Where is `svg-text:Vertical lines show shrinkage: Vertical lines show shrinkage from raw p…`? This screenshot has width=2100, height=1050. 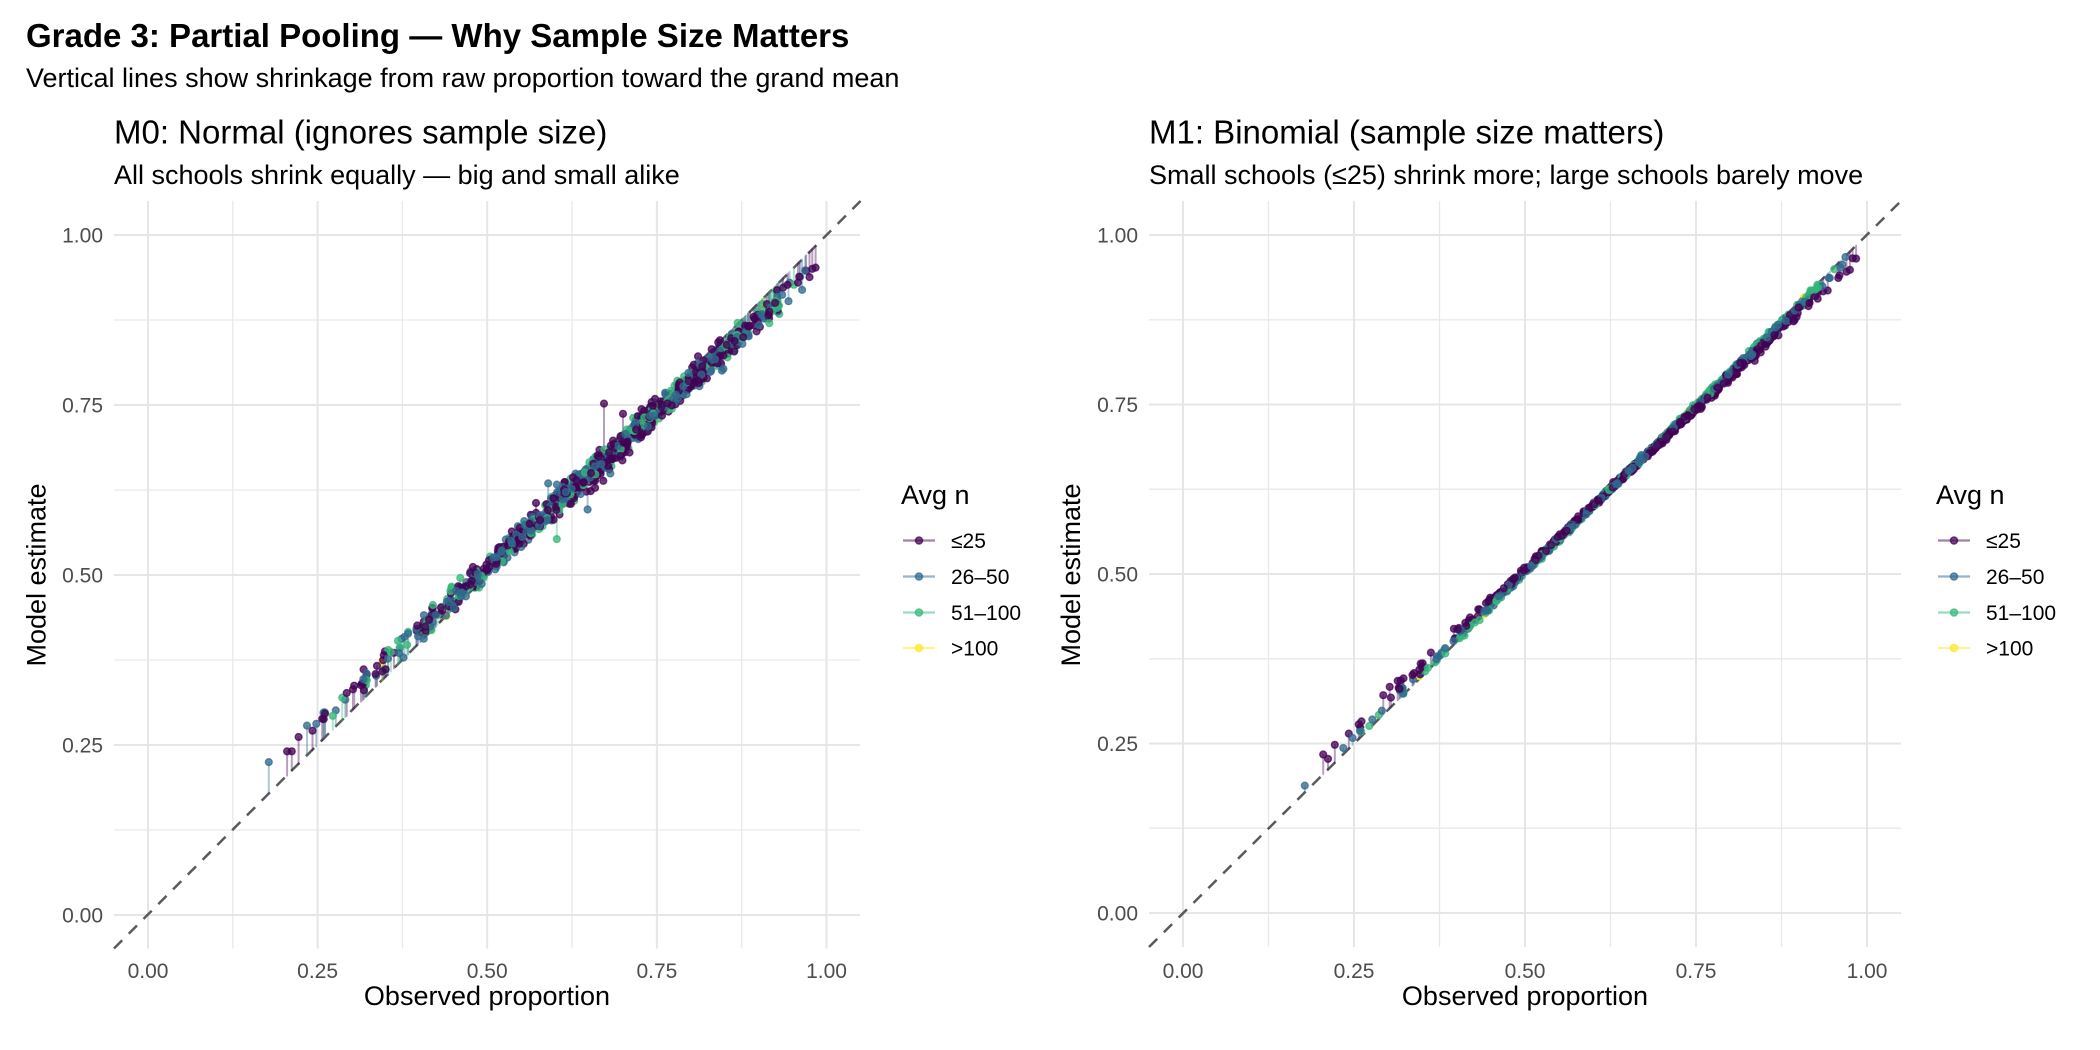
svg-text:Vertical lines show shrinkage: Vertical lines show shrinkage from raw p… is located at coordinates (462, 78).